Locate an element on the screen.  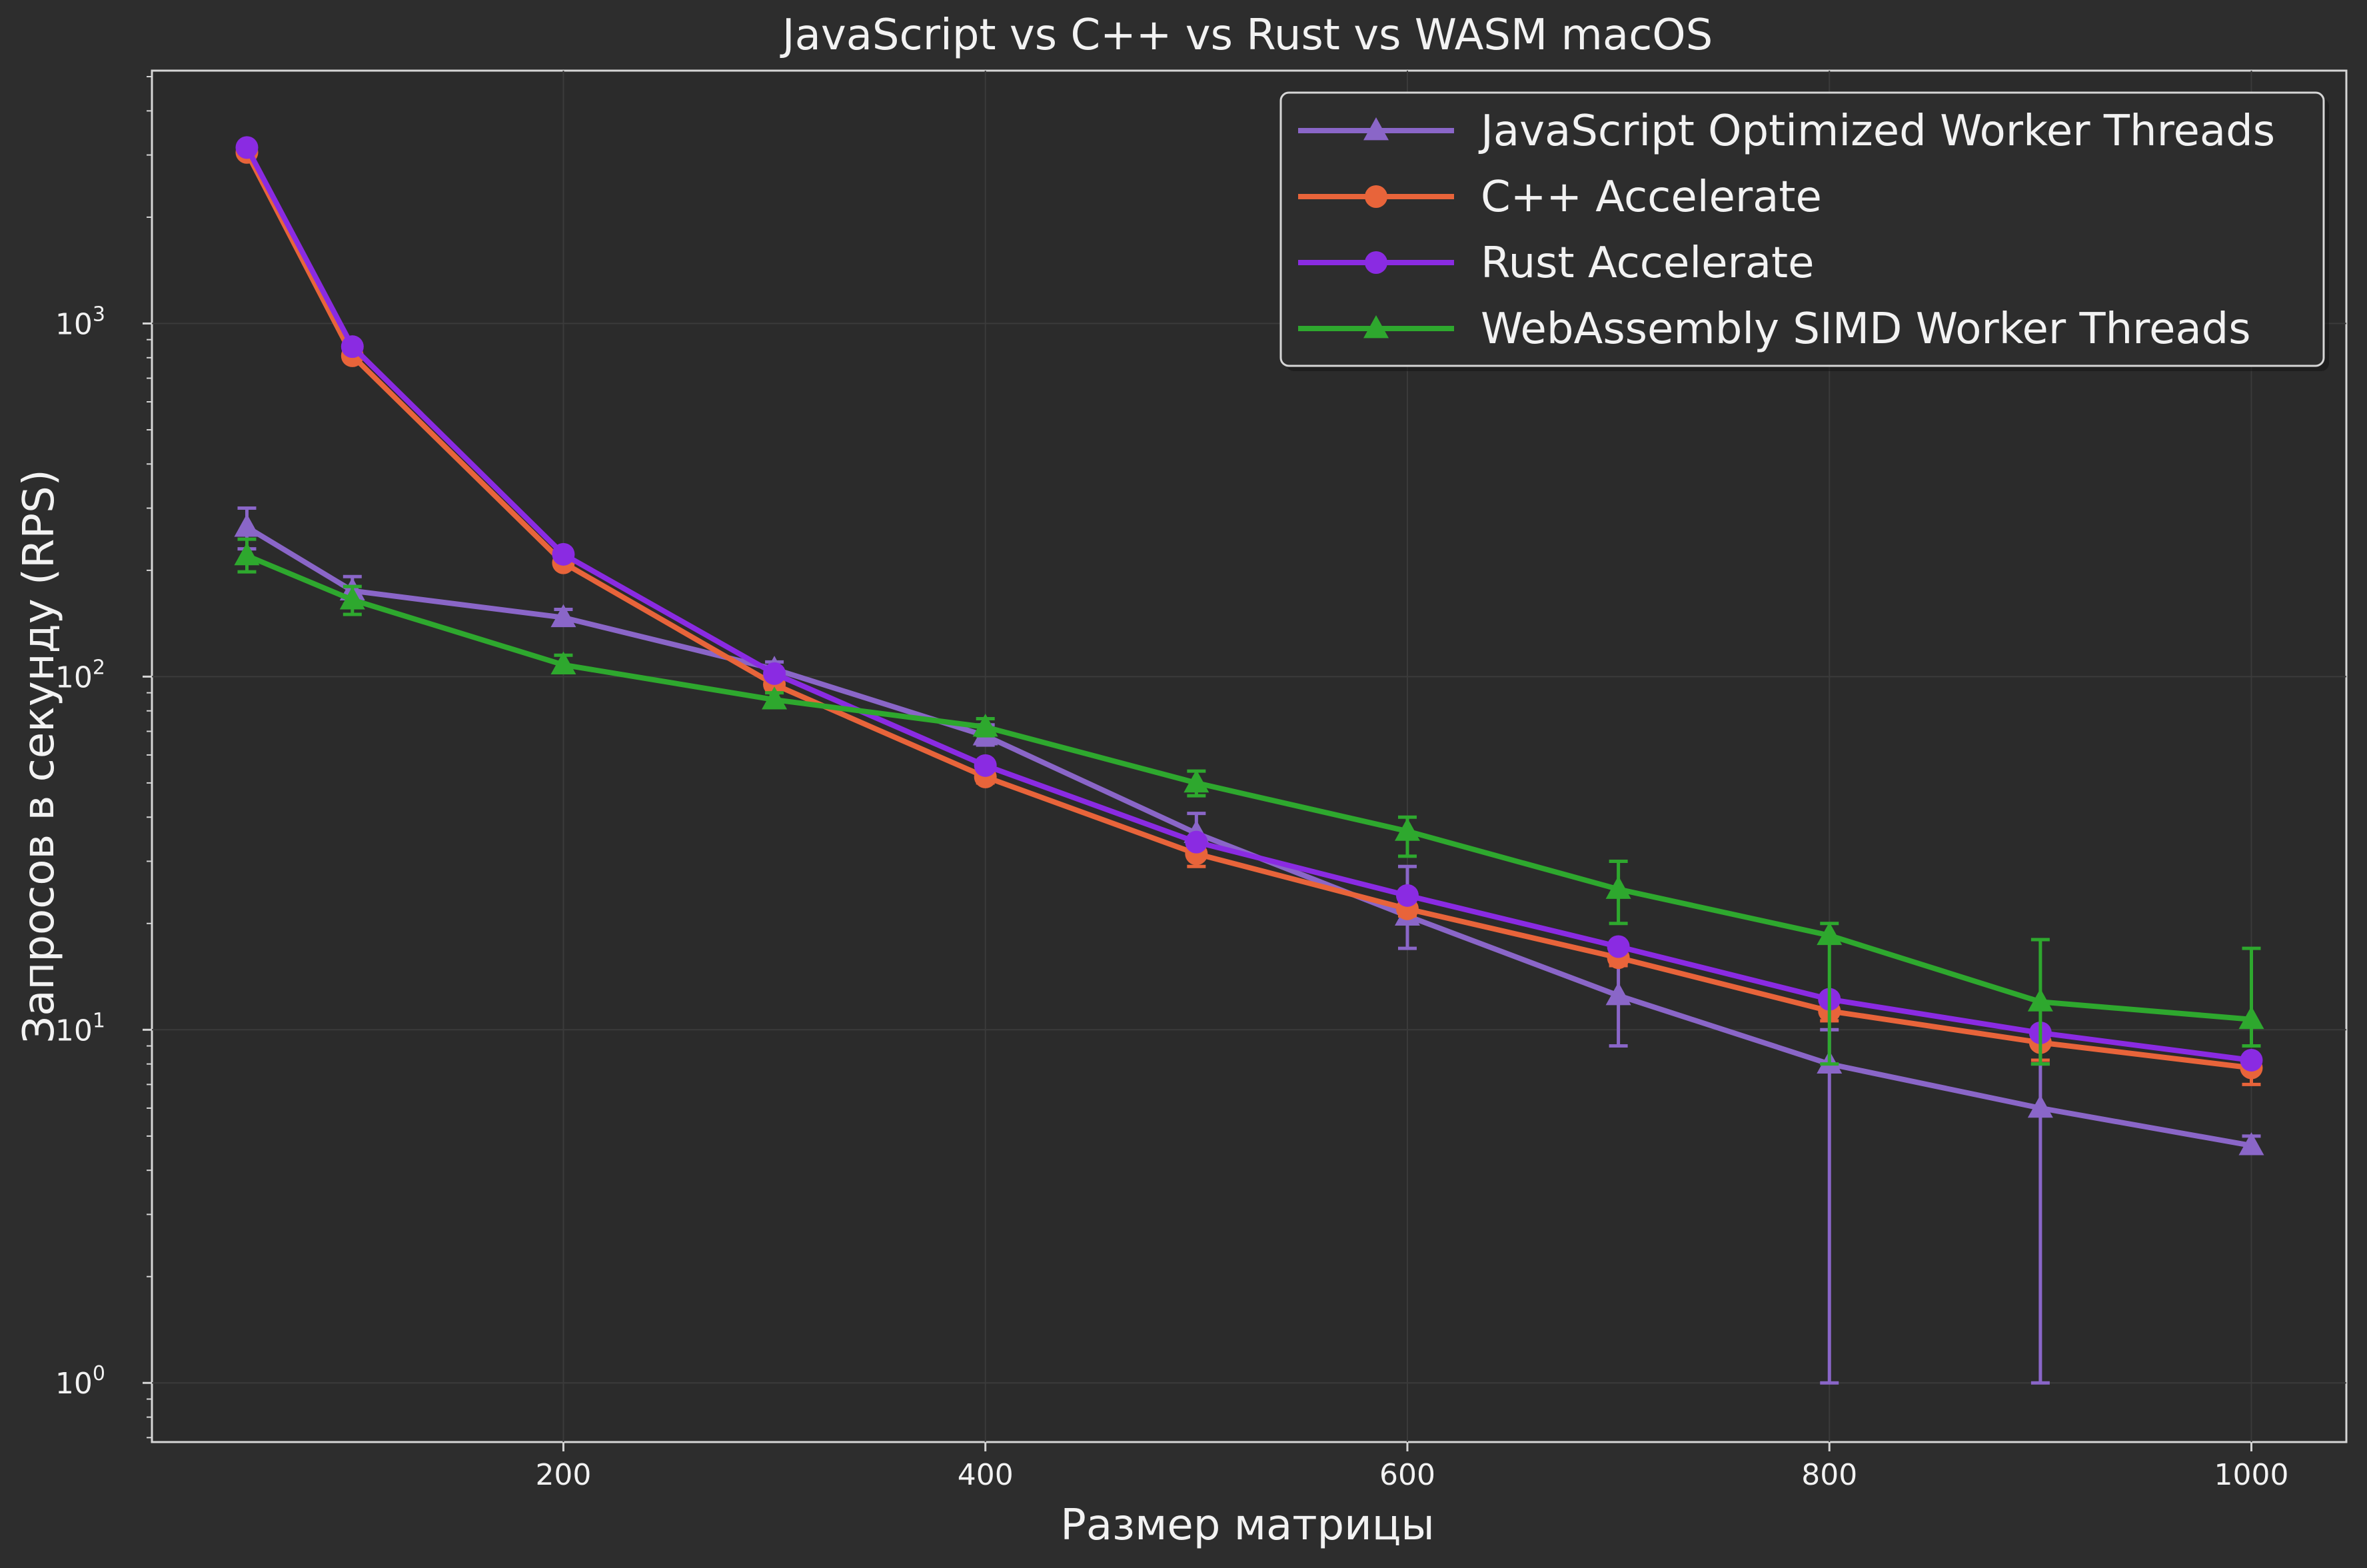
x-tick-label: 800 is located at coordinates (1829, 1475).